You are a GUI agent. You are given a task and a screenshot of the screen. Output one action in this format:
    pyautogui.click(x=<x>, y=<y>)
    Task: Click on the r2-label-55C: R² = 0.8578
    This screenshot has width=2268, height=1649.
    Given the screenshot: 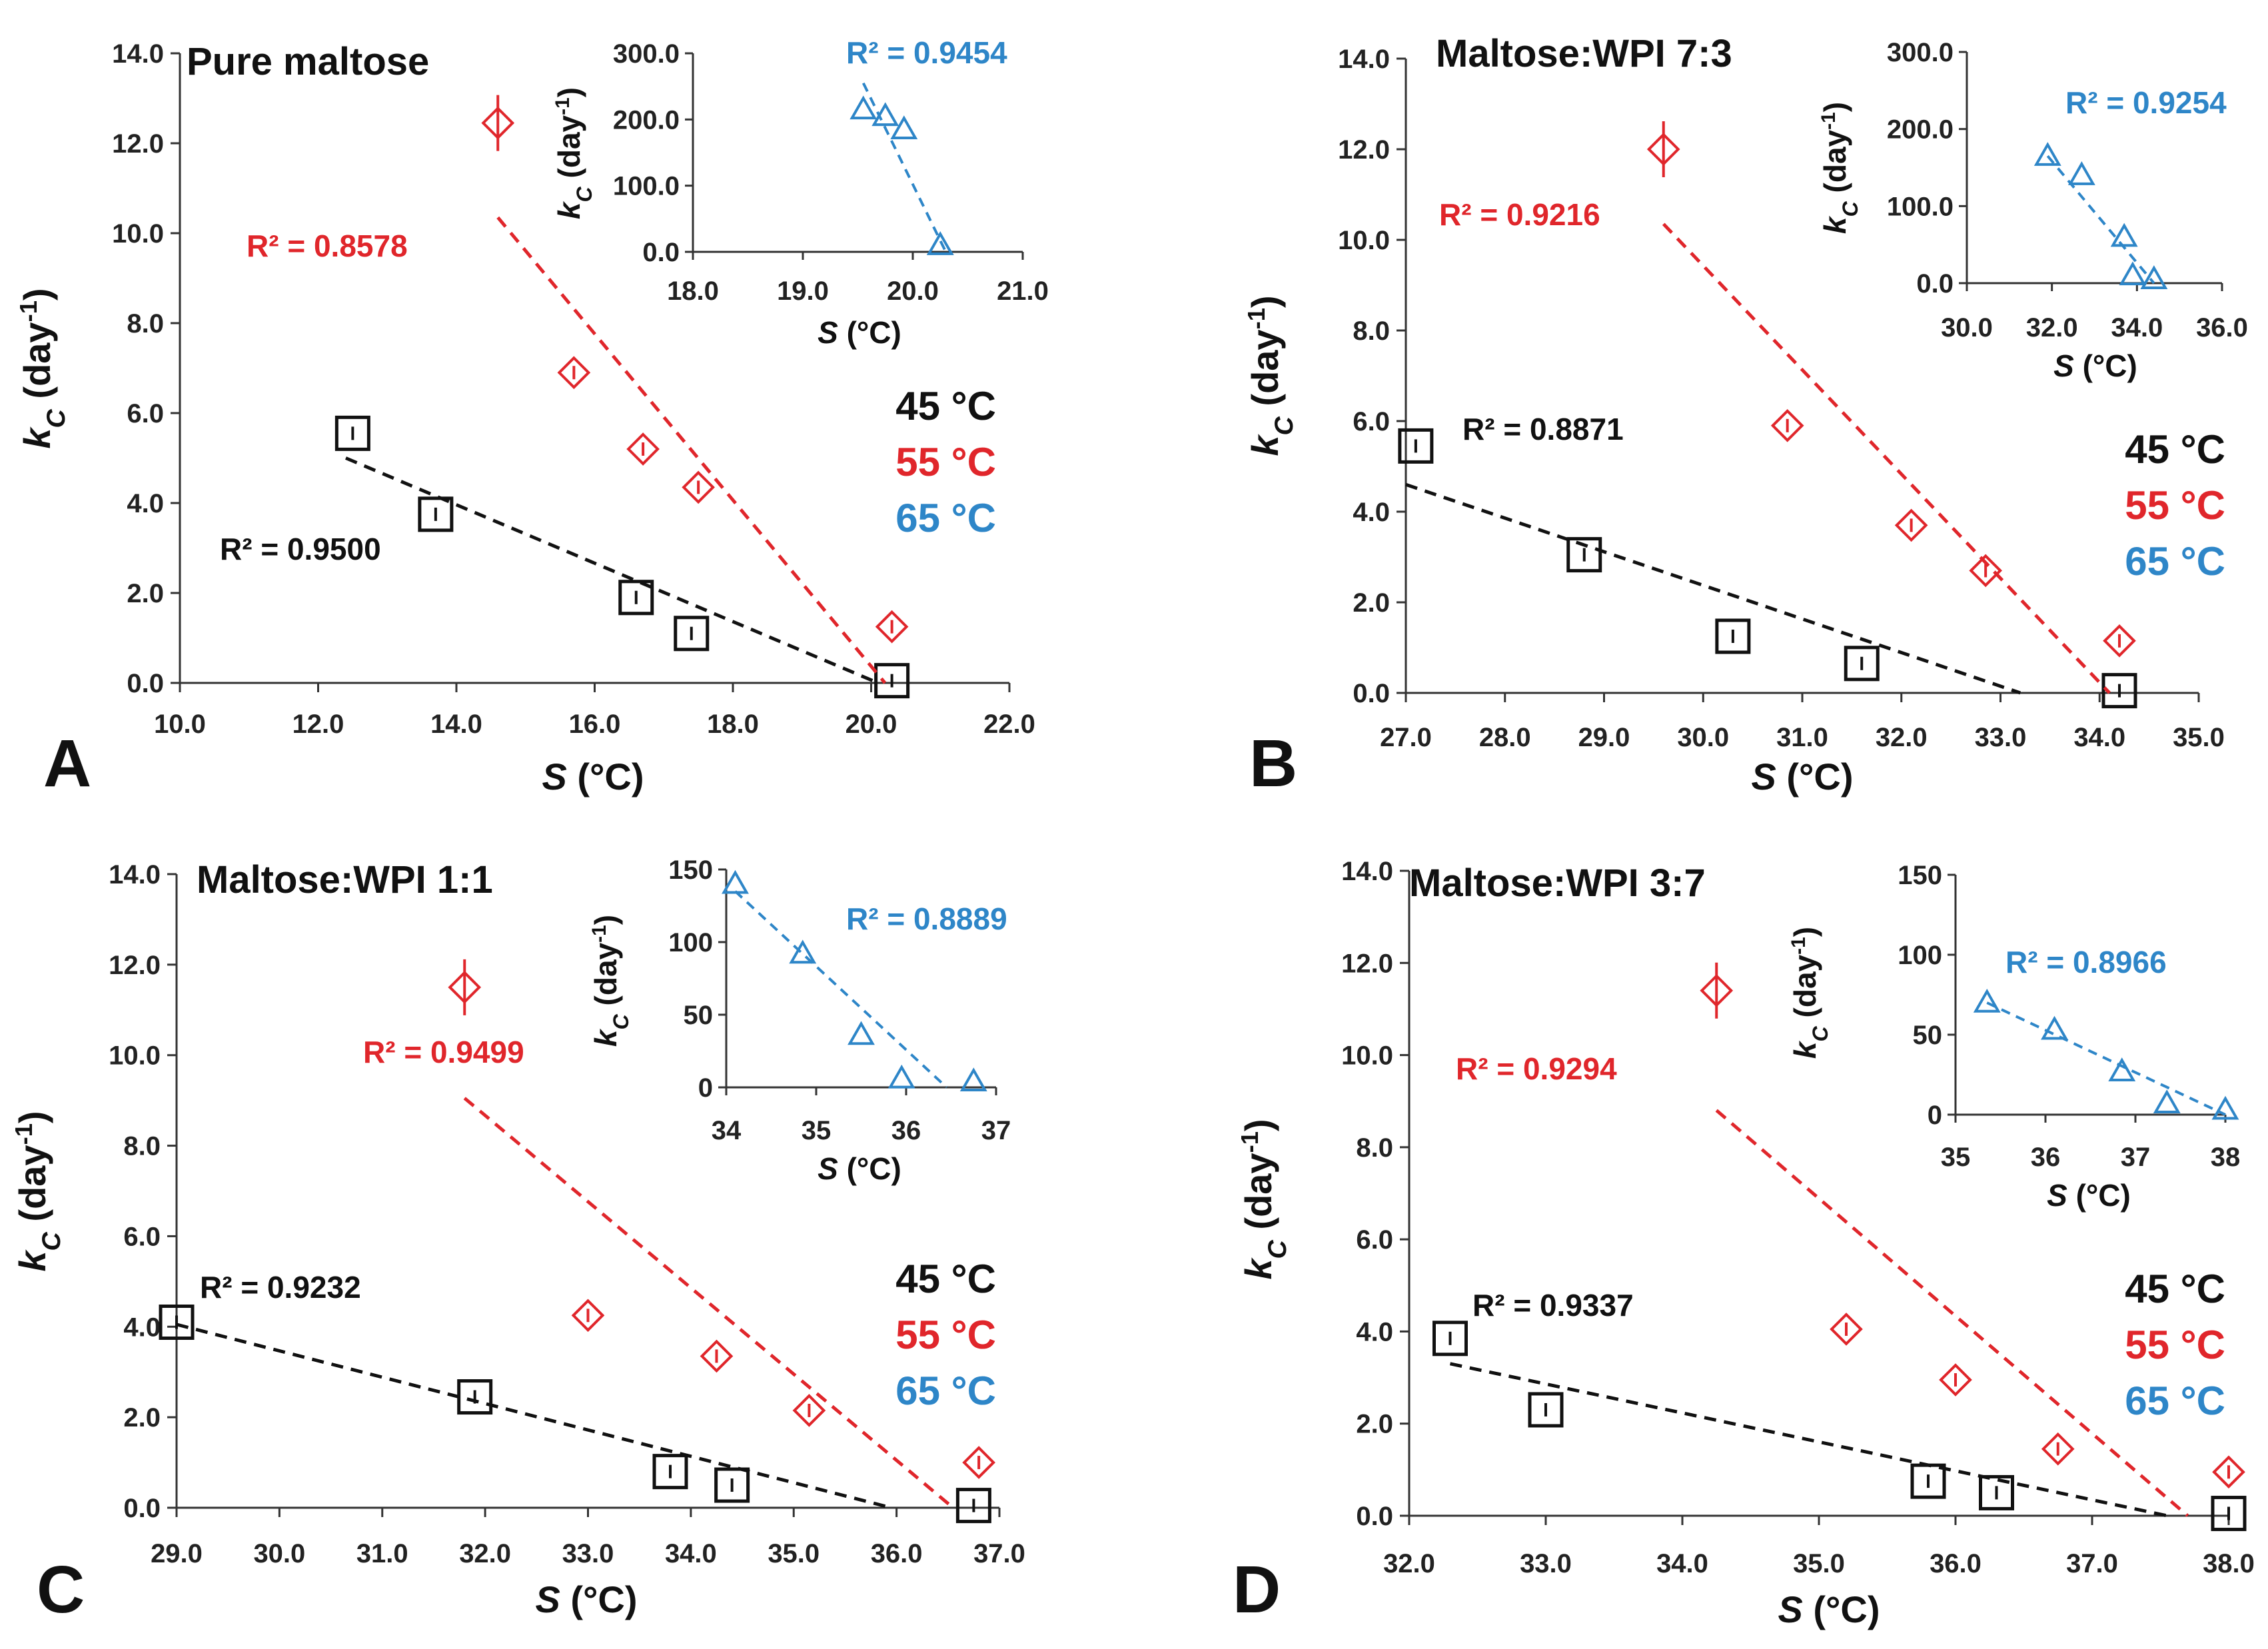 What is the action you would take?
    pyautogui.click(x=327, y=246)
    